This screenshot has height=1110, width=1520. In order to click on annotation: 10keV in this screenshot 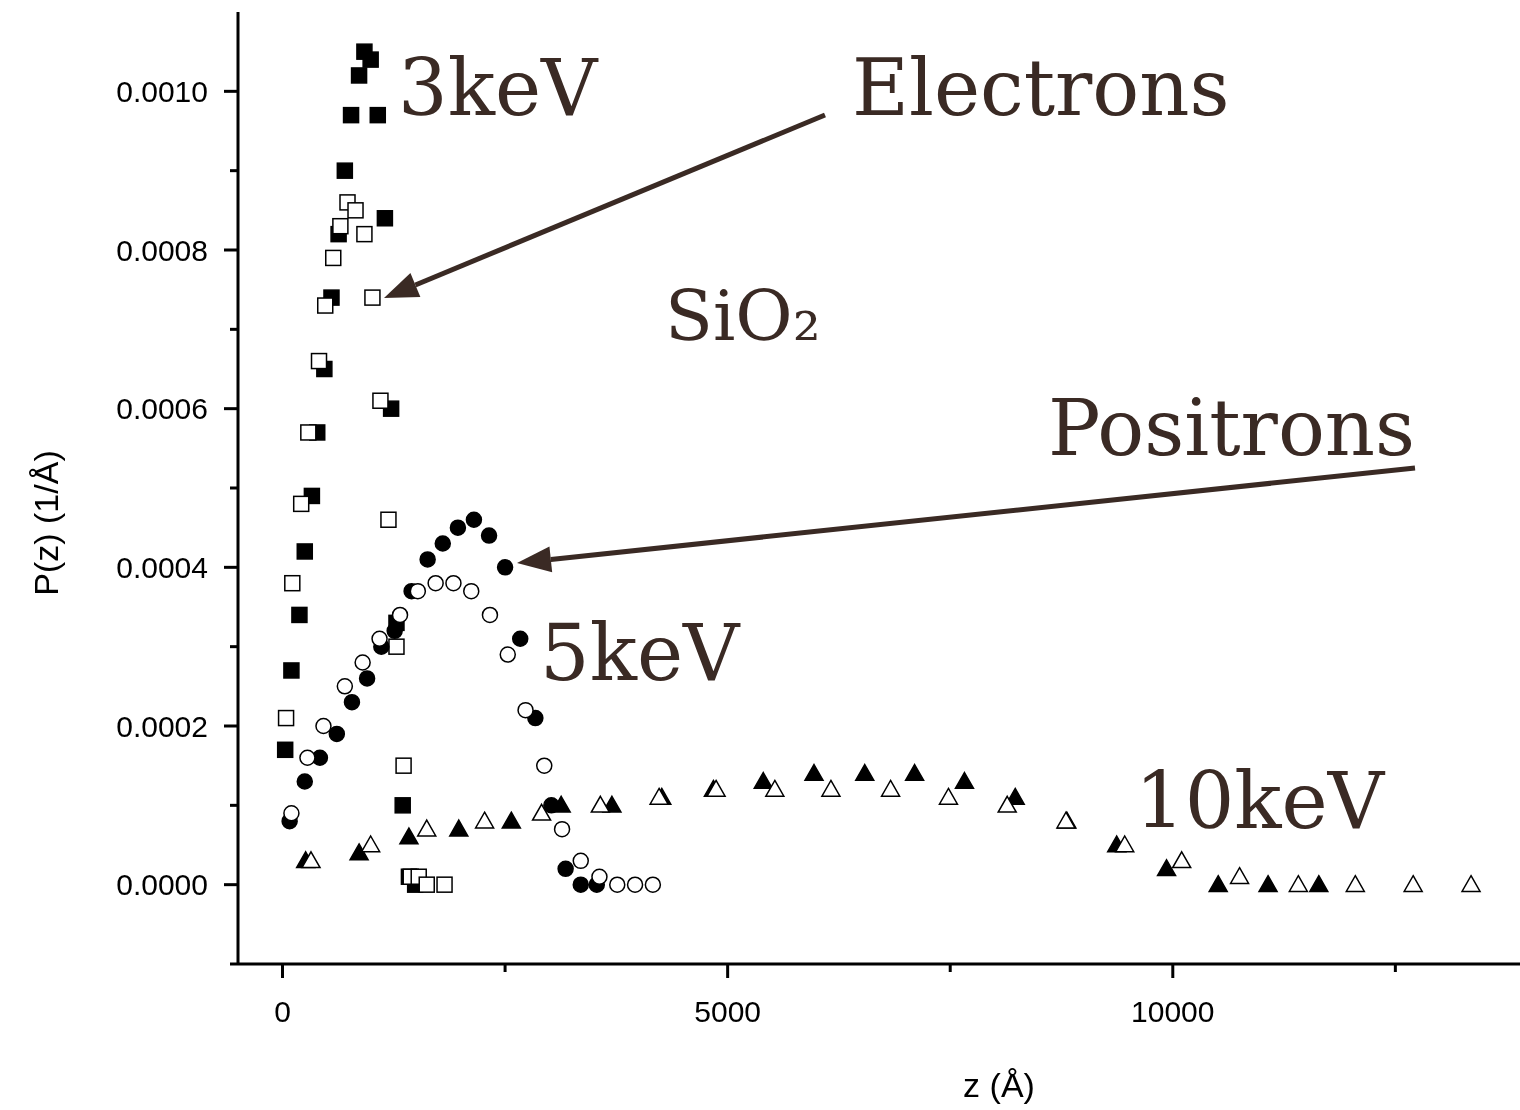, I will do `click(1260, 801)`.